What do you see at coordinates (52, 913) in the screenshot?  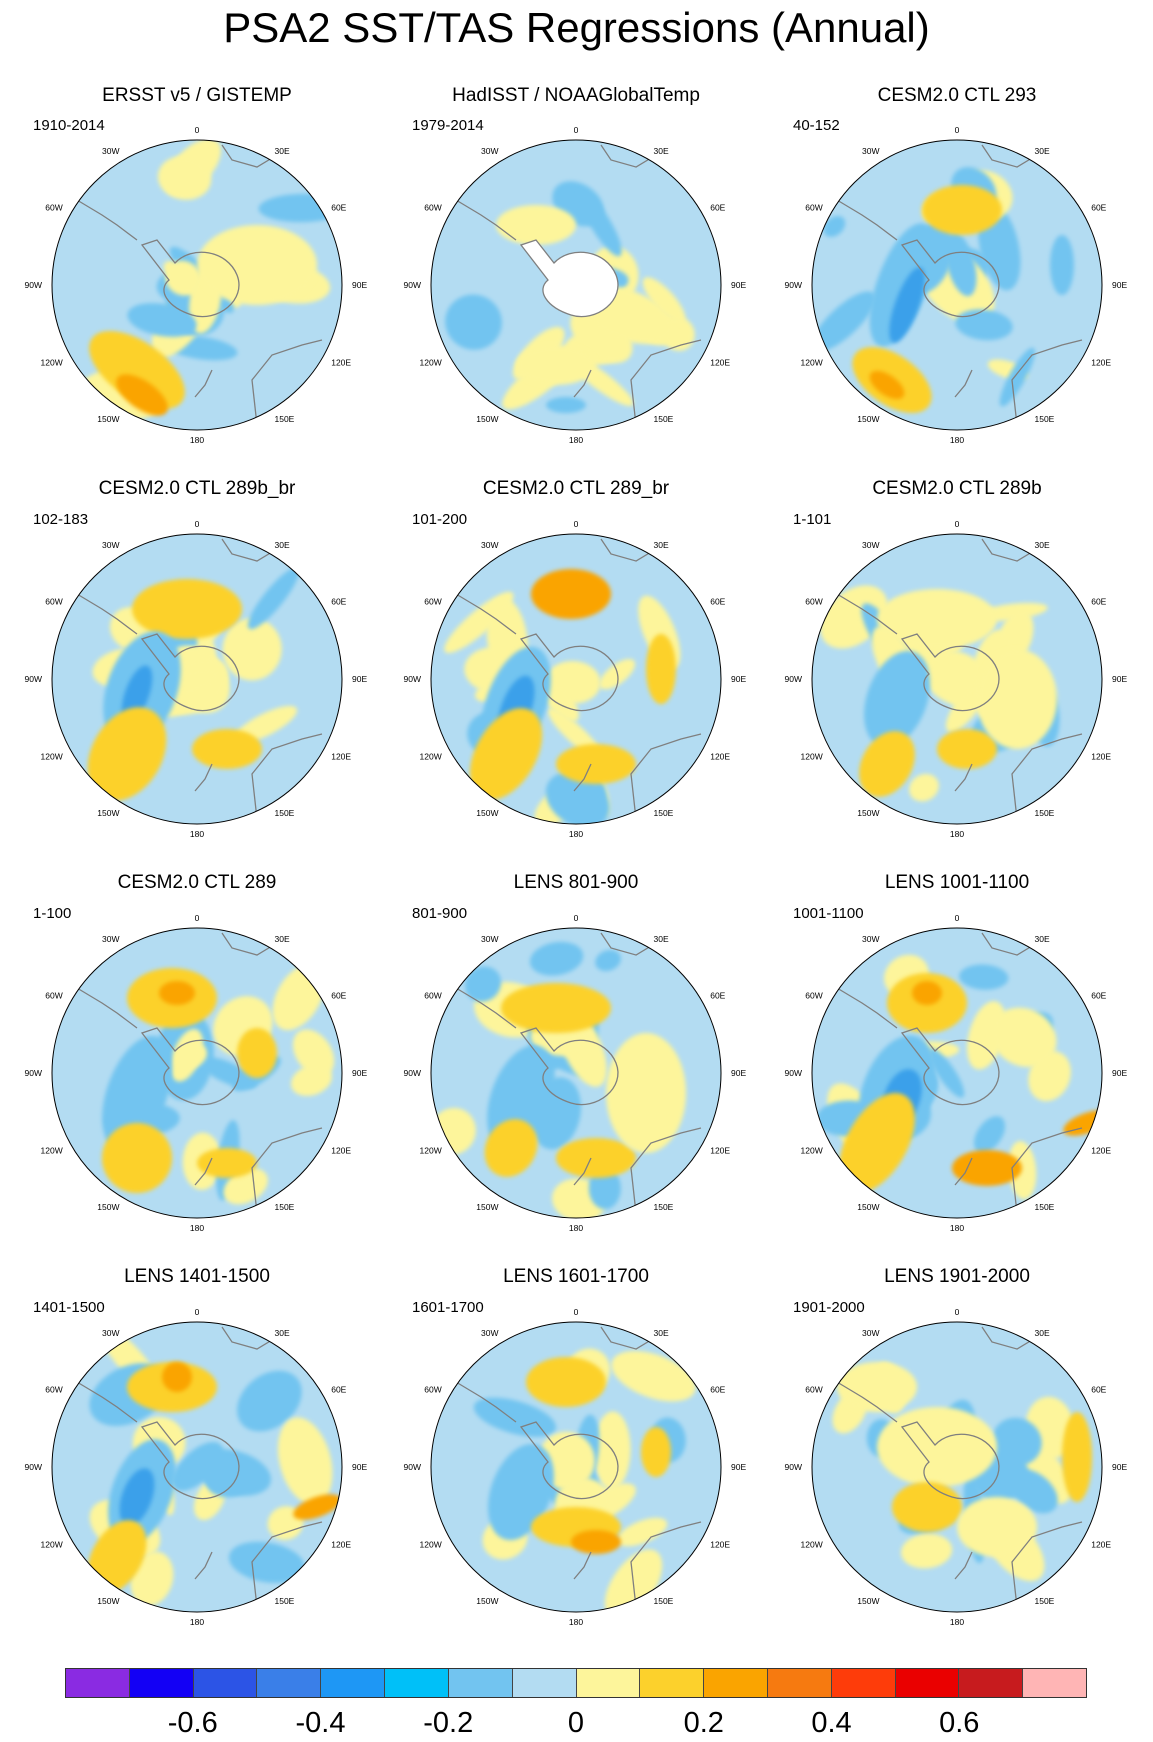 I see `panel-period-label: 1-100` at bounding box center [52, 913].